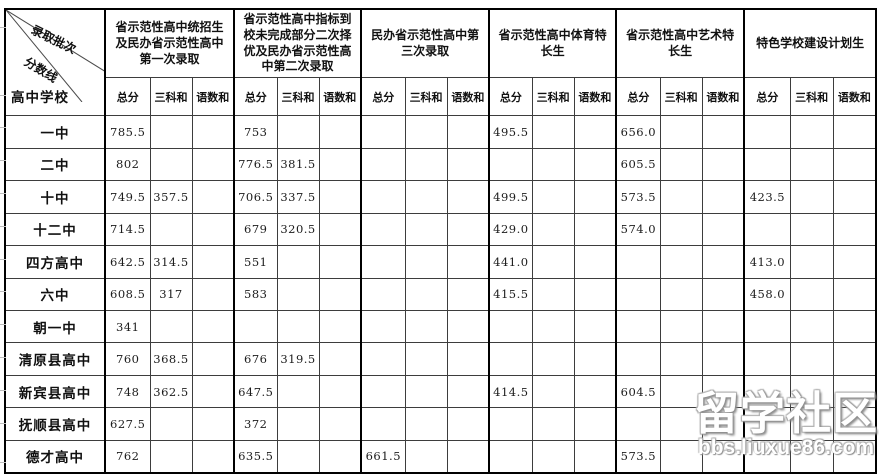 The width and height of the screenshot is (879, 474). I want to click on corner-diagonals: 录取批次 分数线 高中学校, so click(55, 62).